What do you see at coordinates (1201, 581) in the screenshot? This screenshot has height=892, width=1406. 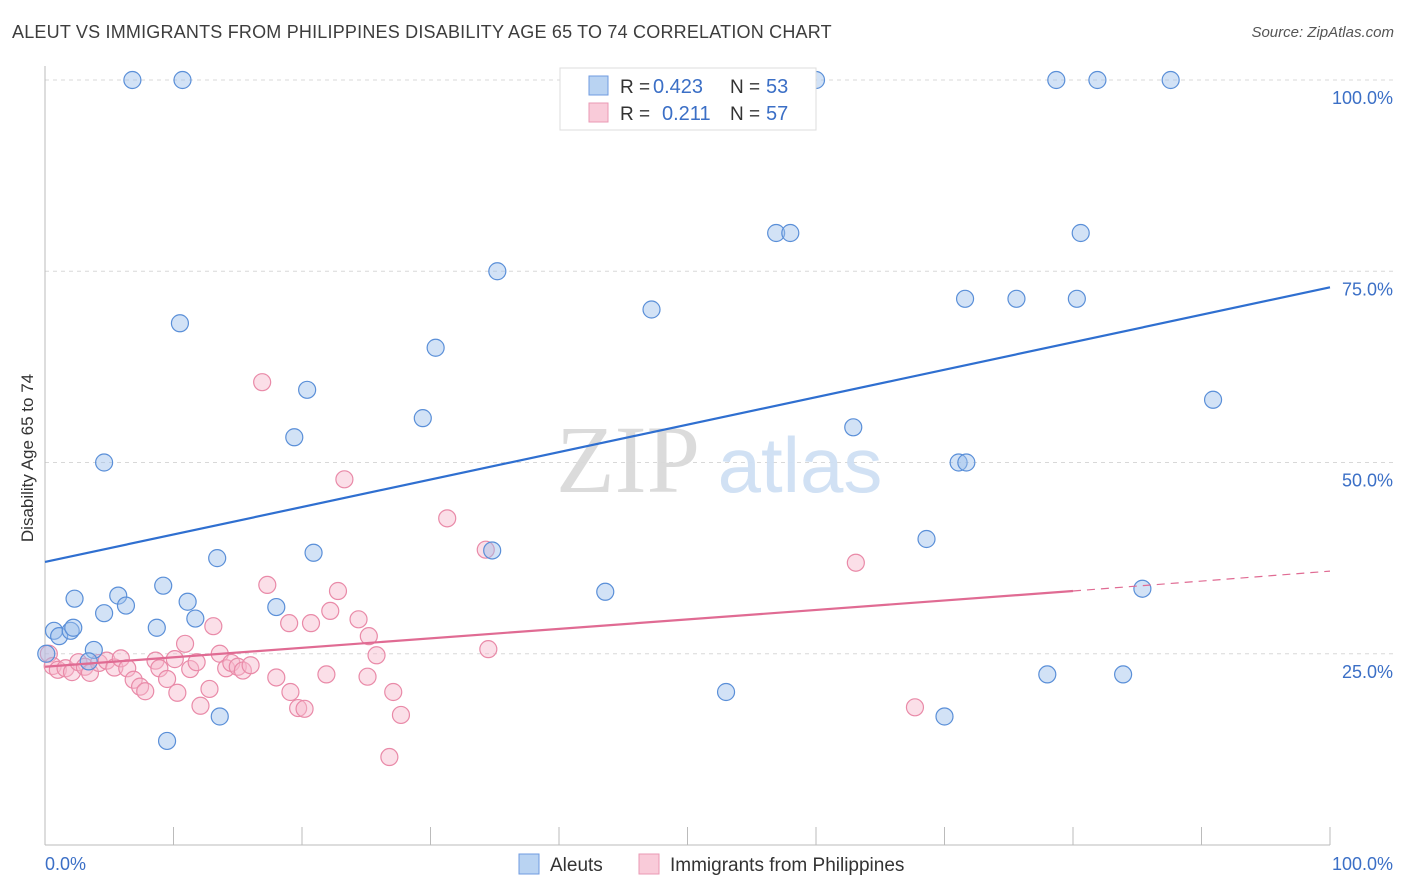 I see `philippines-trend-extension` at bounding box center [1201, 581].